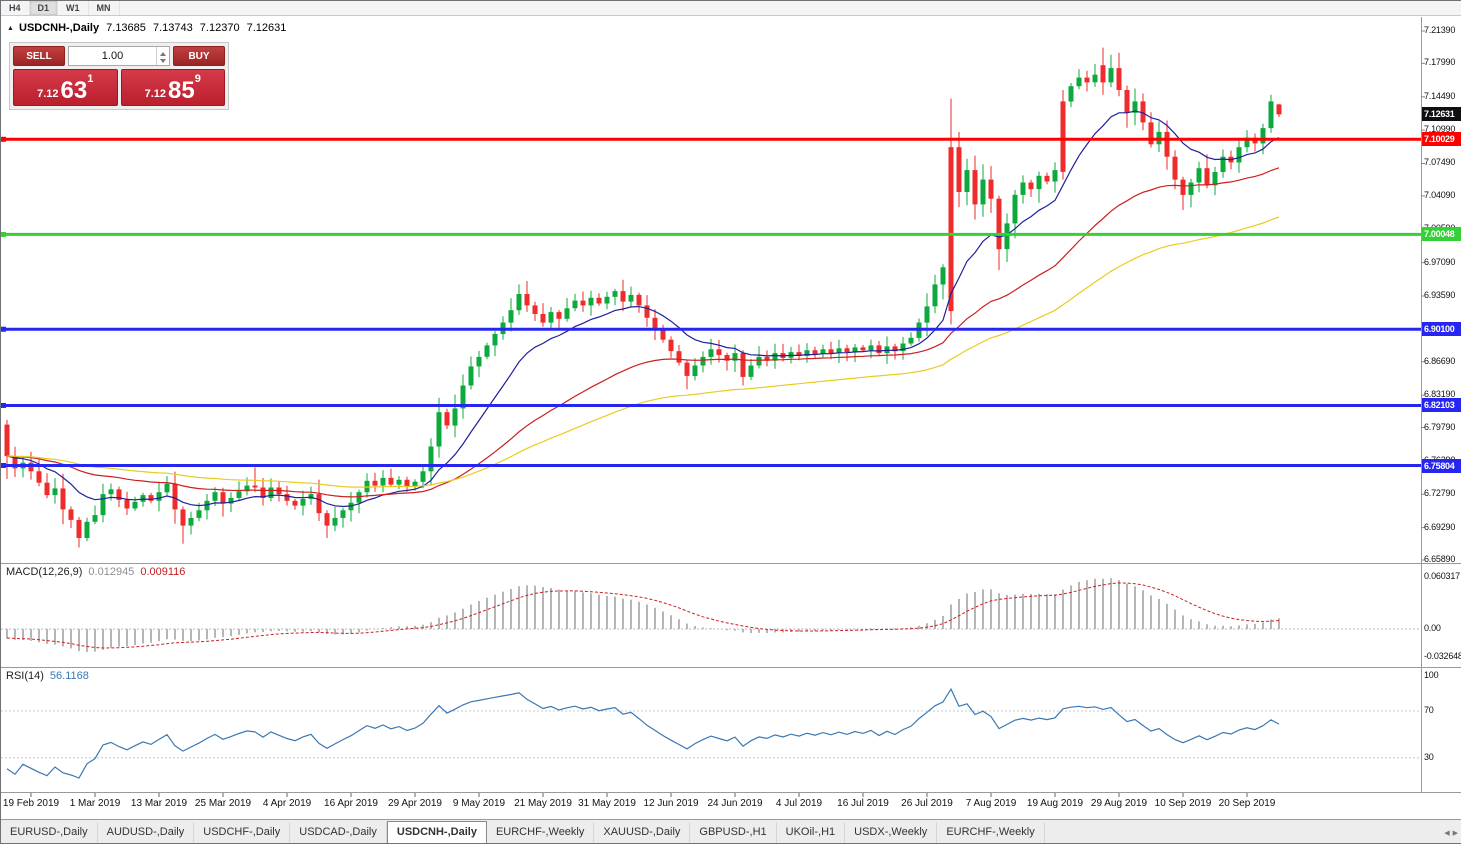 This screenshot has width=1461, height=844. I want to click on macd-signal-value: 0.009116, so click(163, 572).